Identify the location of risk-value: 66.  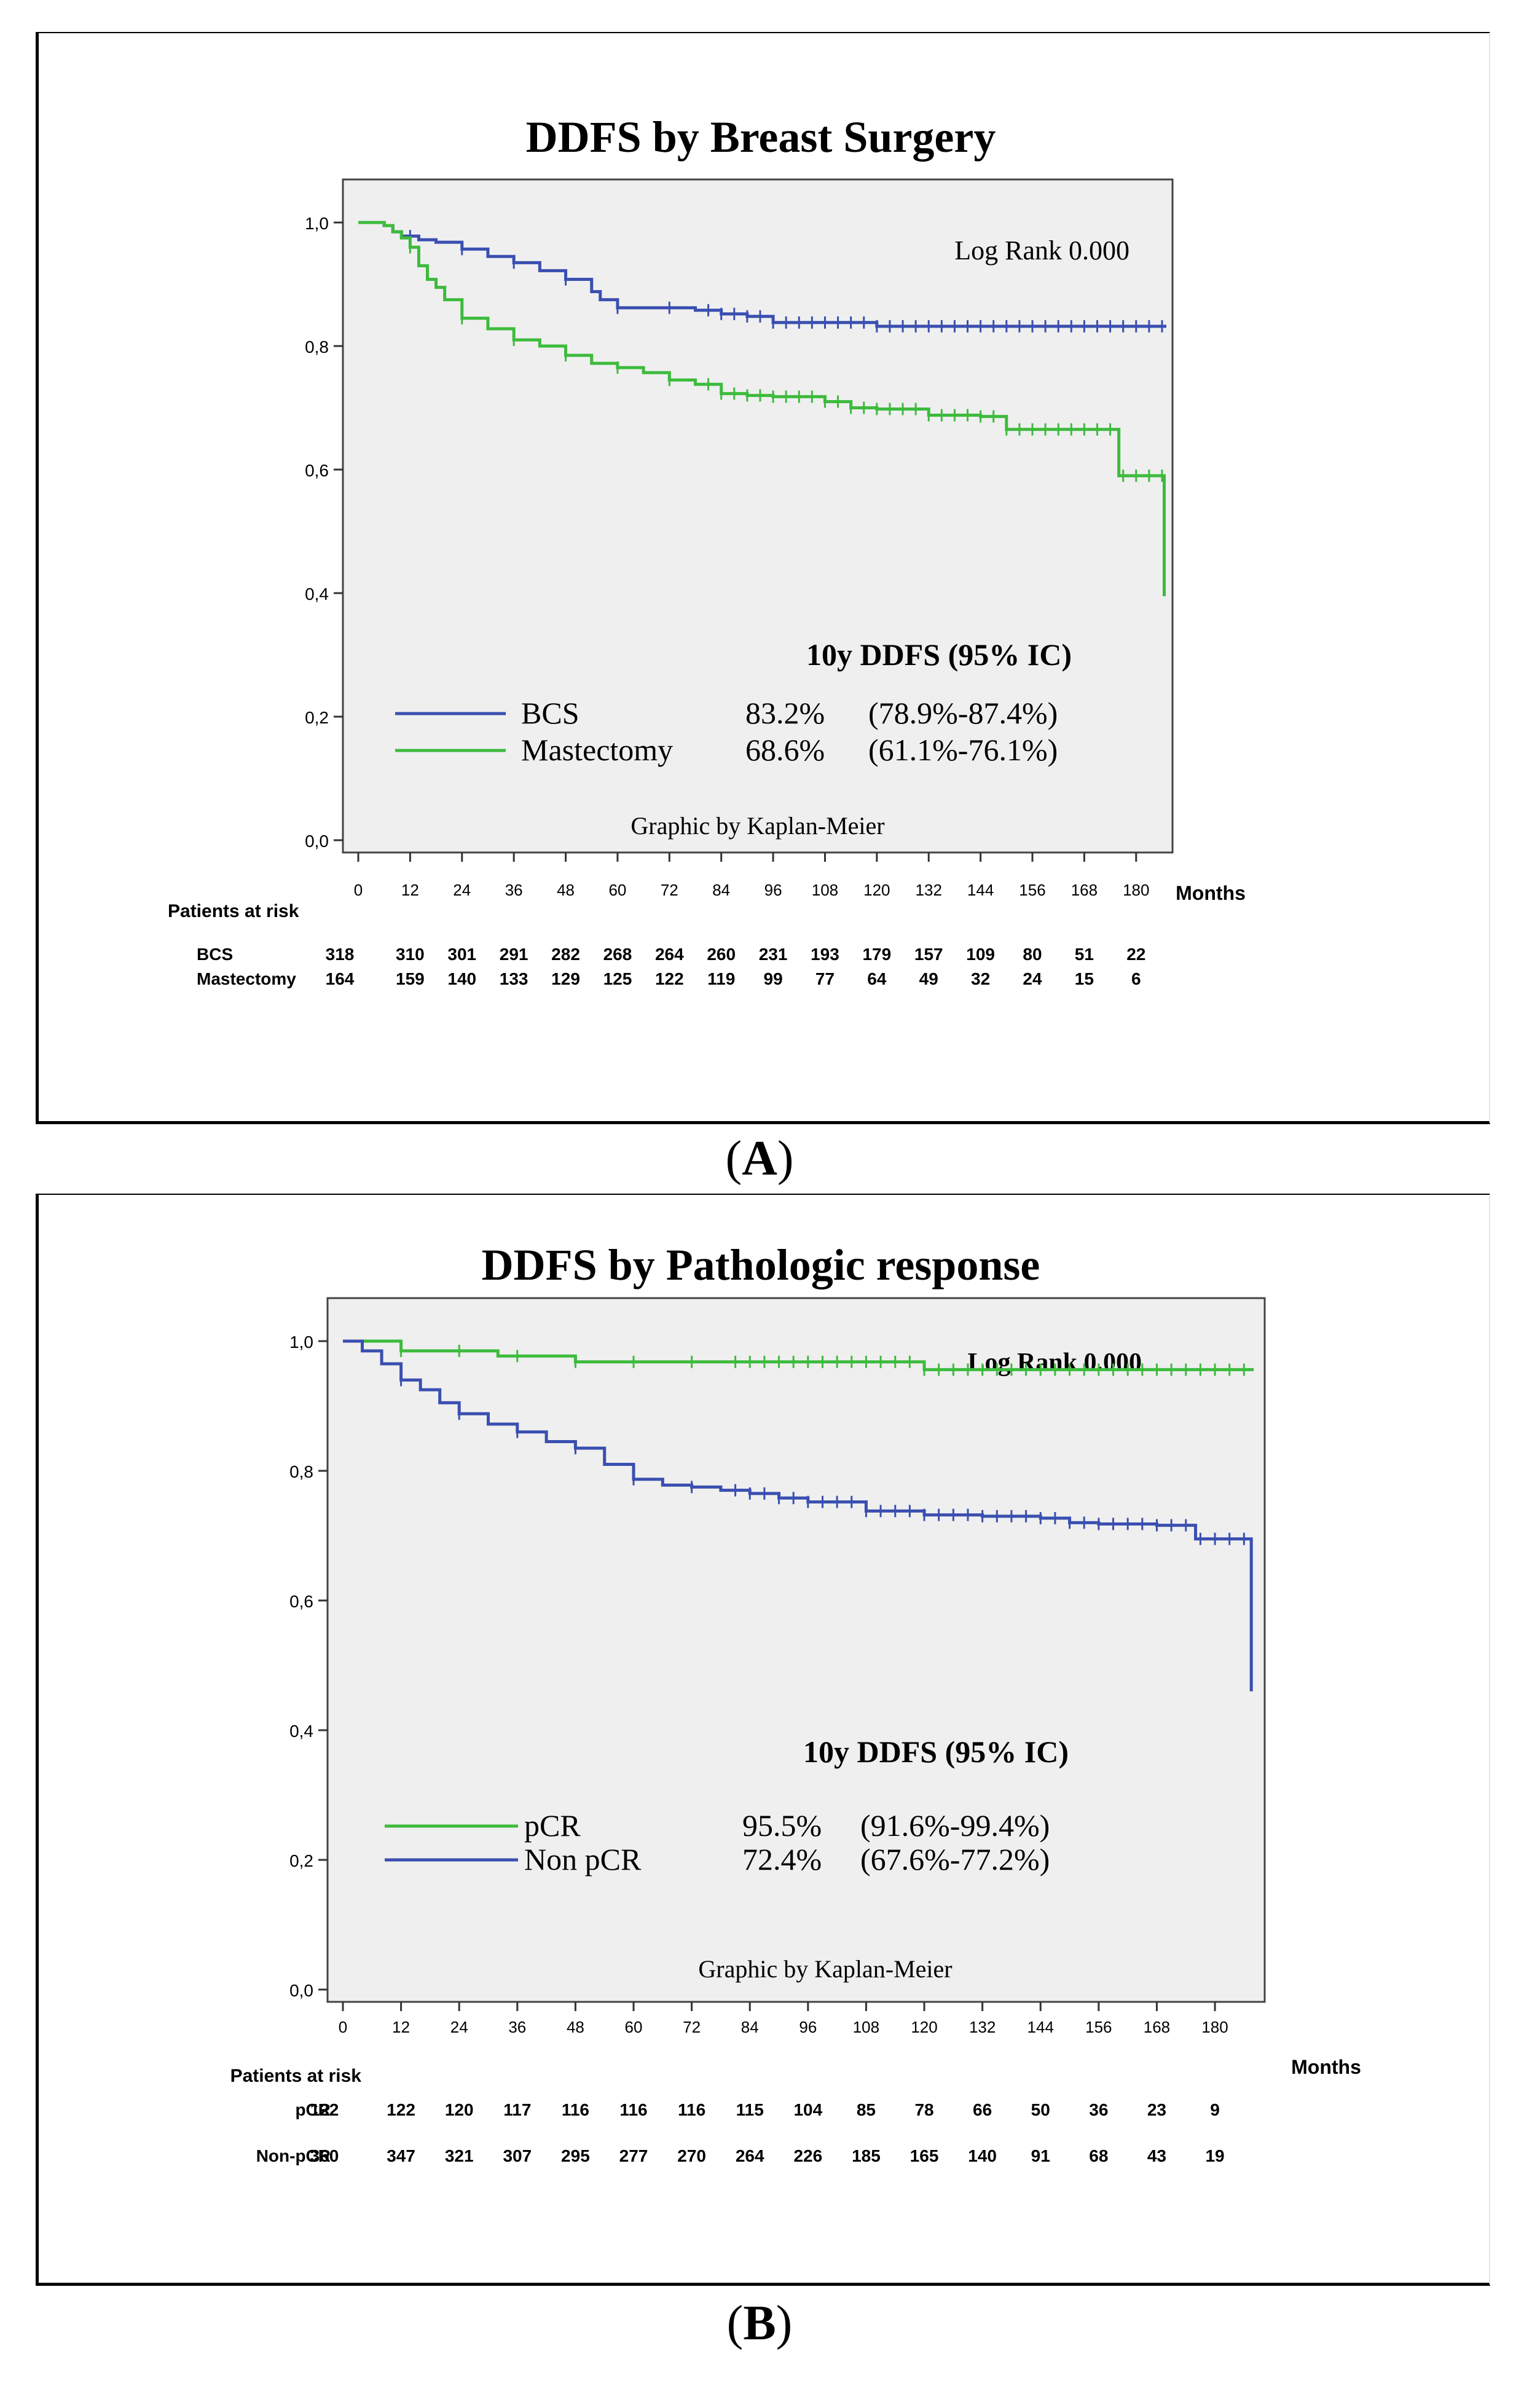
(982, 2109).